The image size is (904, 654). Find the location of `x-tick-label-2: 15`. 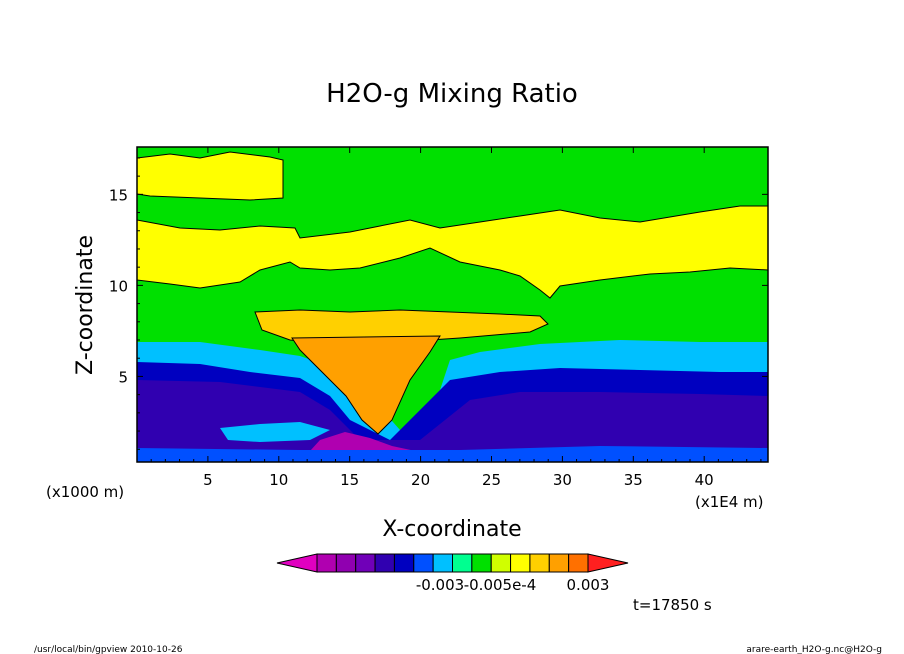

x-tick-label-2: 15 is located at coordinates (349, 480).